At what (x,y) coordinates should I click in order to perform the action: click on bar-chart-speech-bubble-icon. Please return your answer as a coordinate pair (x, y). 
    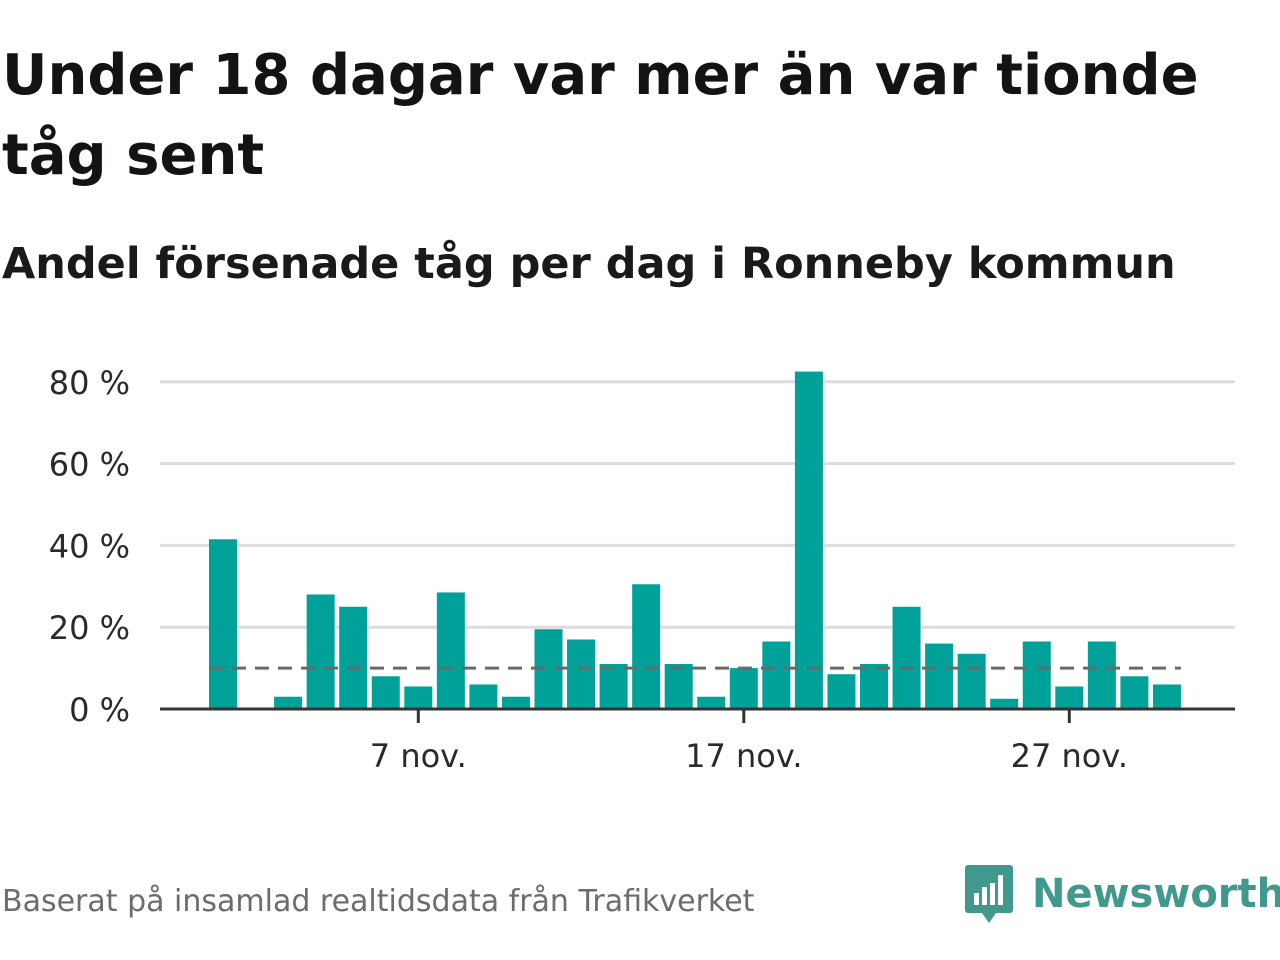
    Looking at the image, I should click on (989, 894).